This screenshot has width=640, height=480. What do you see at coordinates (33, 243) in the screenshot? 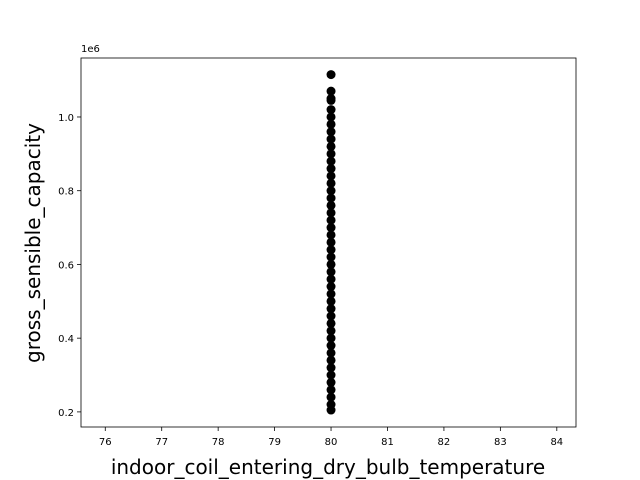
I see `y-axis-label: gross_sensible_capacity` at bounding box center [33, 243].